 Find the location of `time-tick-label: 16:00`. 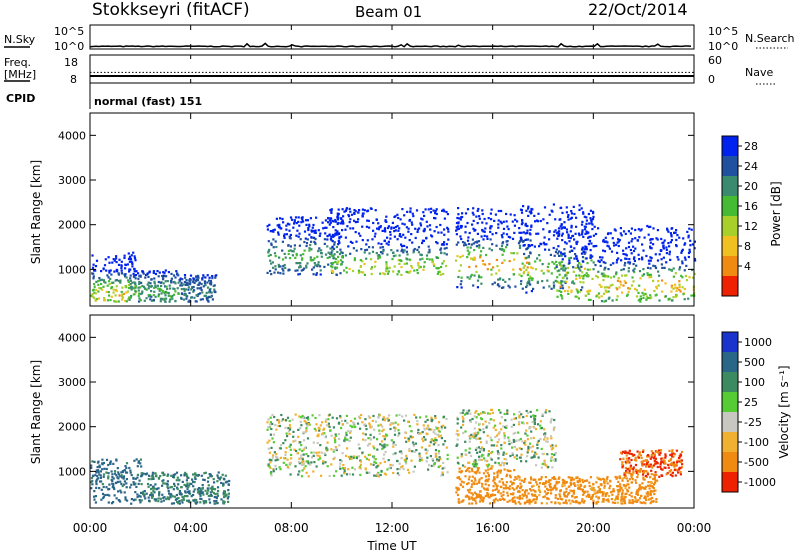

time-tick-label: 16:00 is located at coordinates (492, 528).